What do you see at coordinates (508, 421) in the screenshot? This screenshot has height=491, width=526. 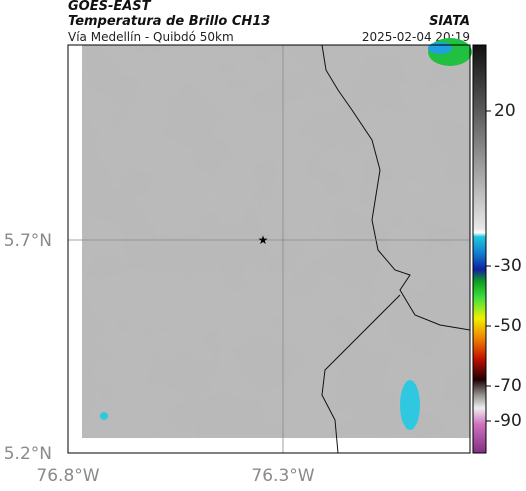 I see `colorbar-label: -90` at bounding box center [508, 421].